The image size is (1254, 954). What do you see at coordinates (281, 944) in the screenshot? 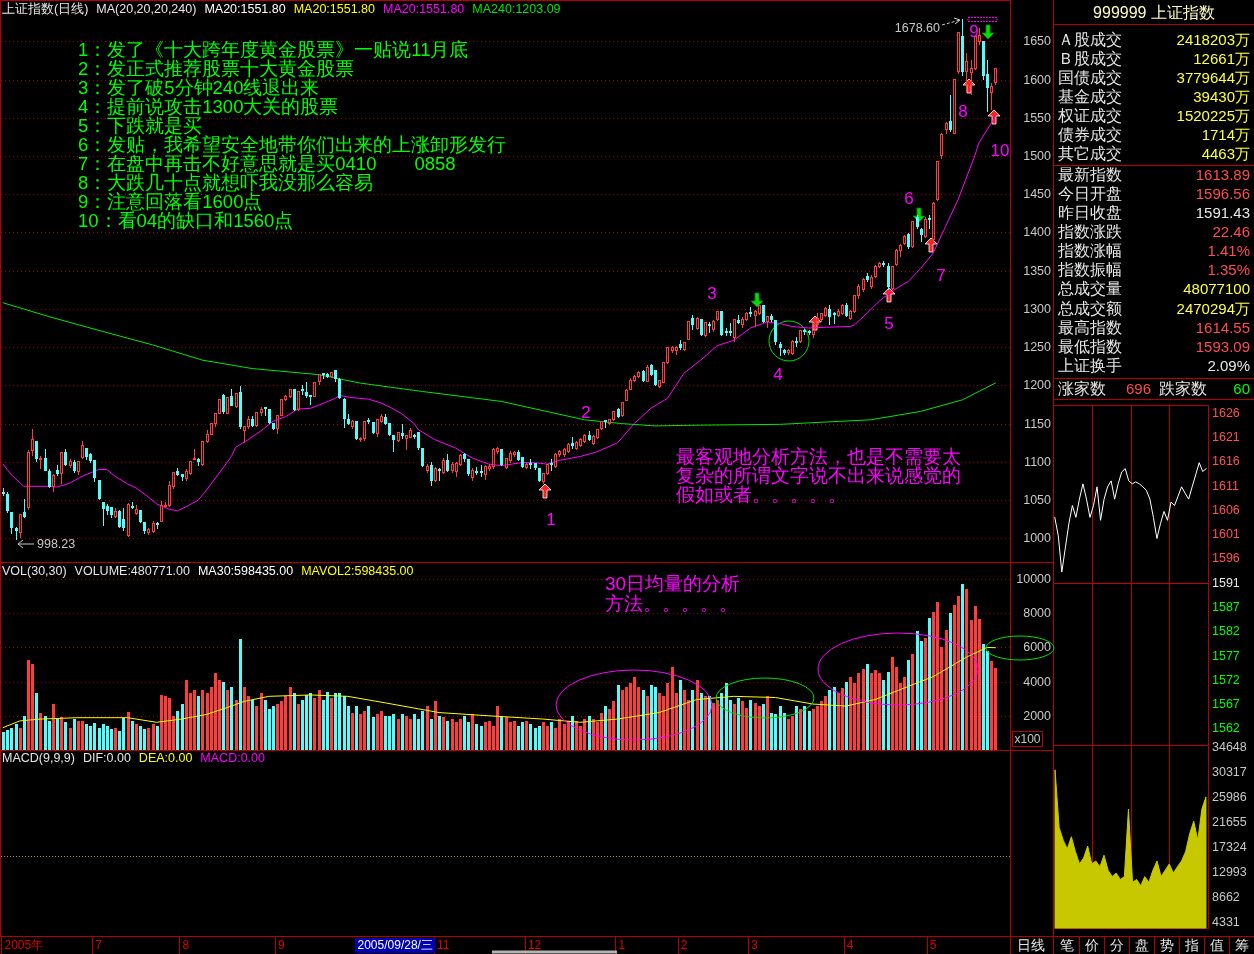
I see `category-label: 9` at bounding box center [281, 944].